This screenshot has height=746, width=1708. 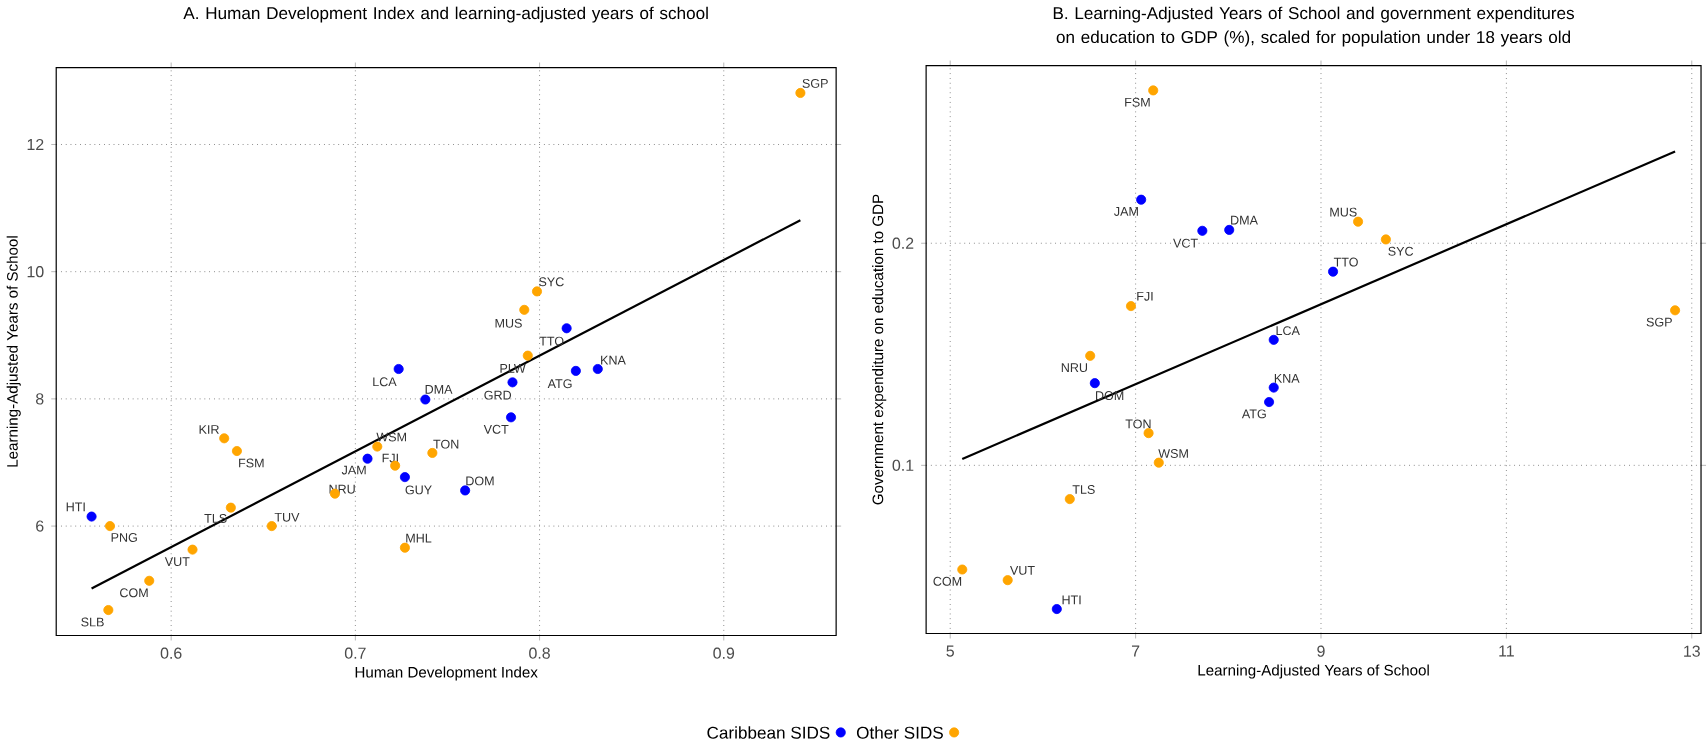 What do you see at coordinates (1321, 651) in the screenshot?
I see `x-tick-label: 9` at bounding box center [1321, 651].